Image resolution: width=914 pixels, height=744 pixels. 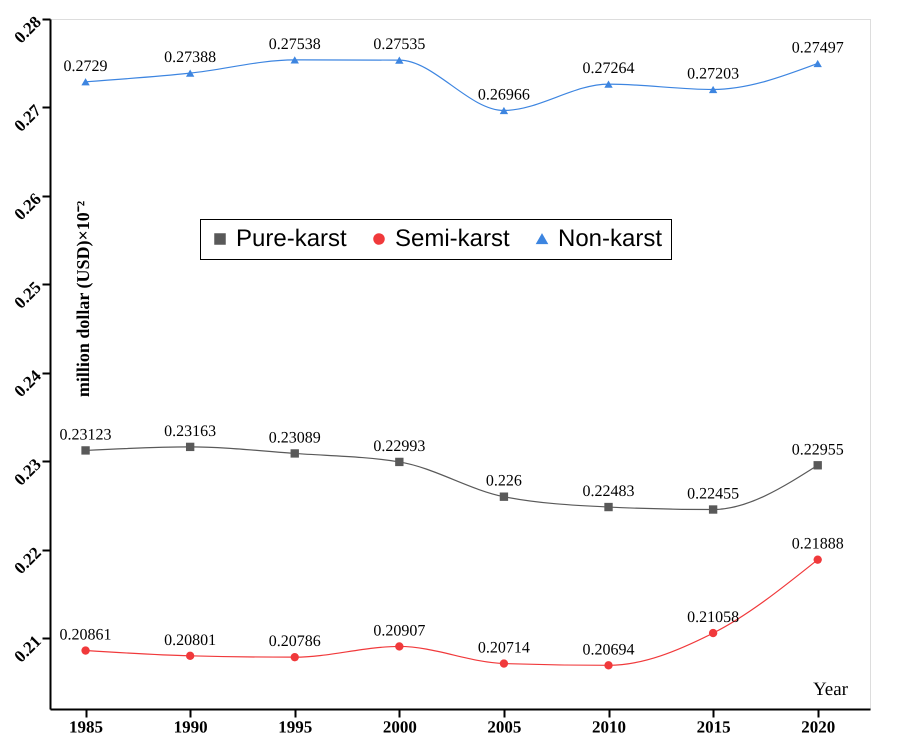 I want to click on data-label: 0.27538, so click(x=294, y=44).